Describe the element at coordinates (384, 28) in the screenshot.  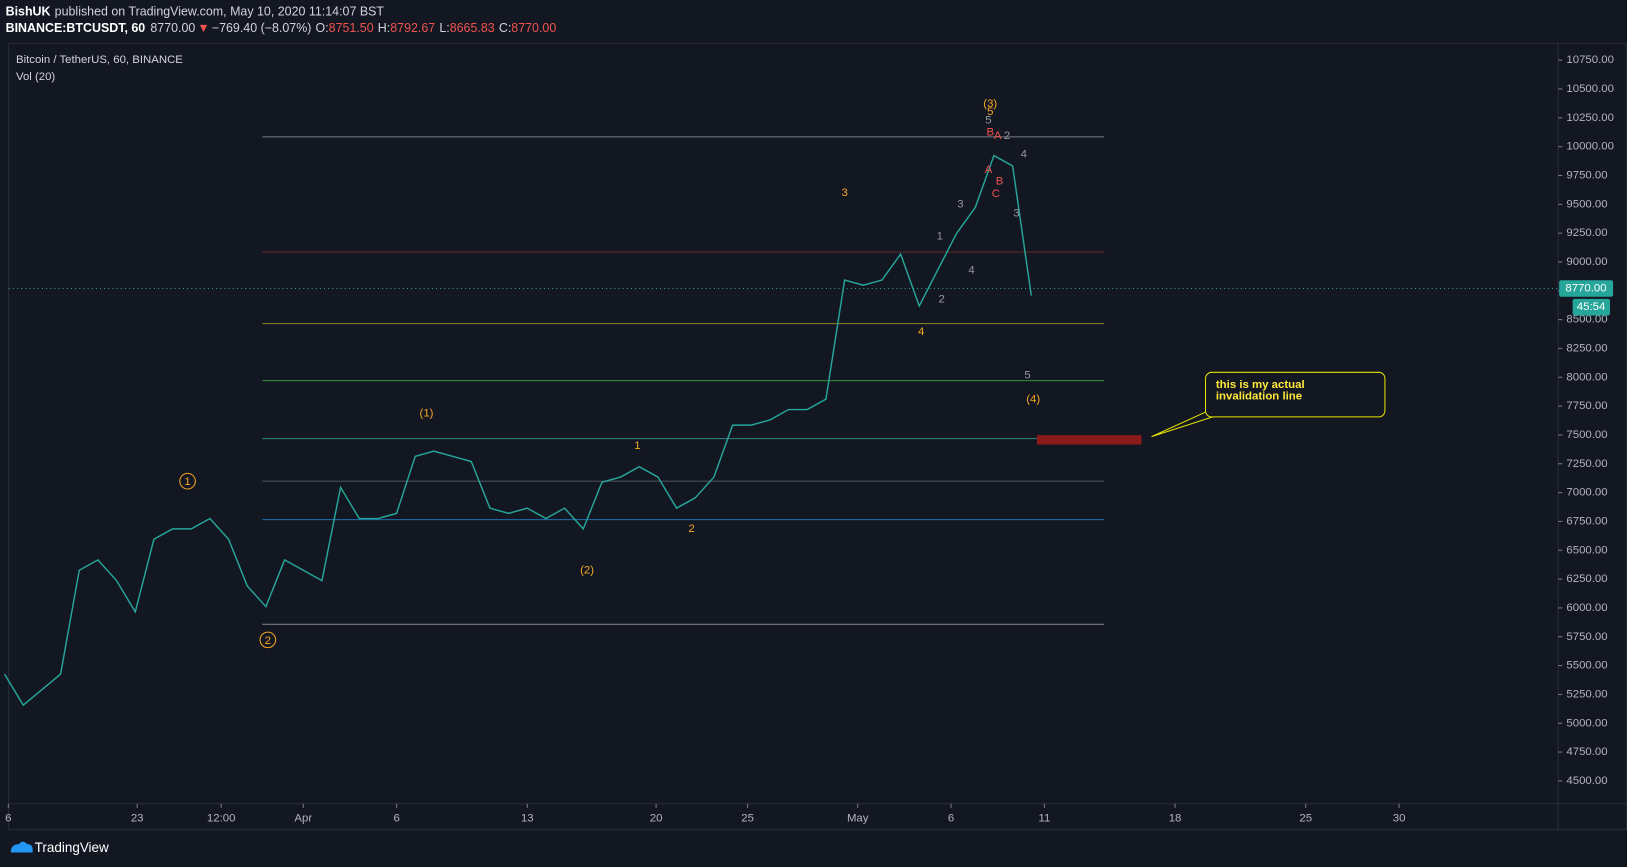
I see `h-label: H:` at that location.